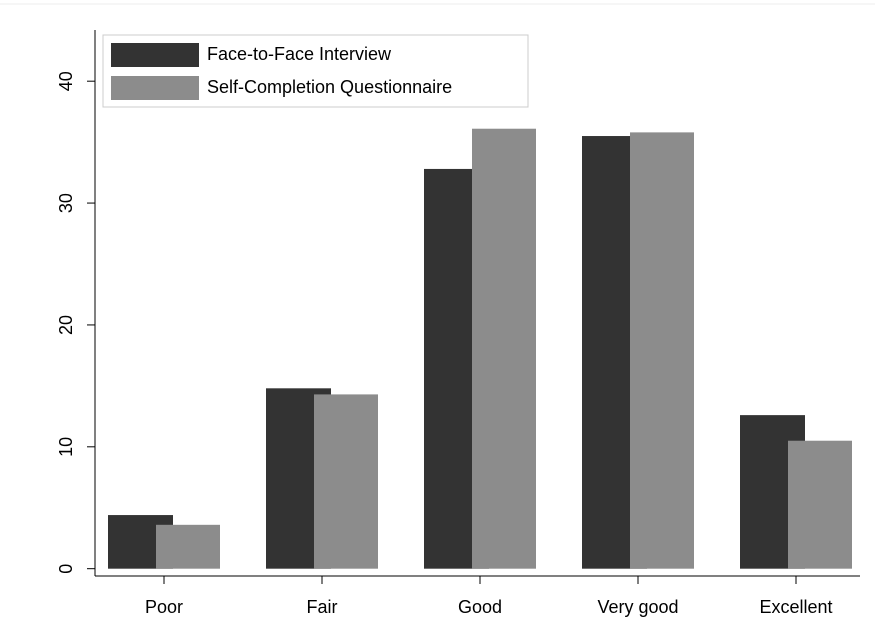  I want to click on x-tick-label: Poor, so click(164, 607).